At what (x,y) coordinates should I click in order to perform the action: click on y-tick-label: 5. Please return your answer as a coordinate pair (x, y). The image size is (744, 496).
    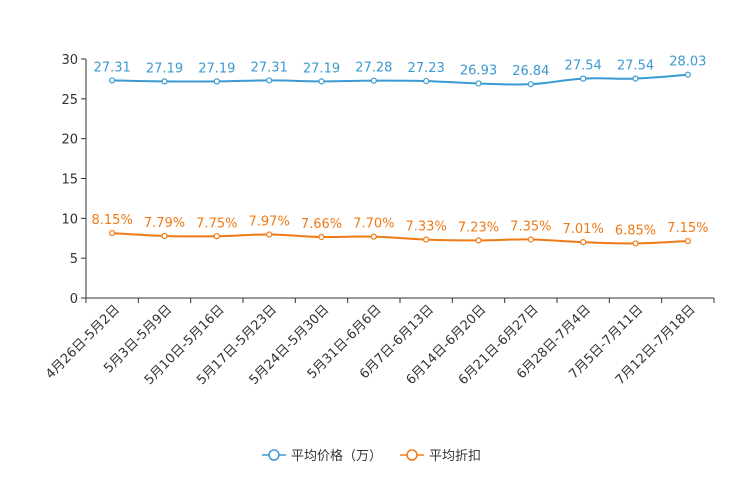
    Looking at the image, I should click on (74, 259).